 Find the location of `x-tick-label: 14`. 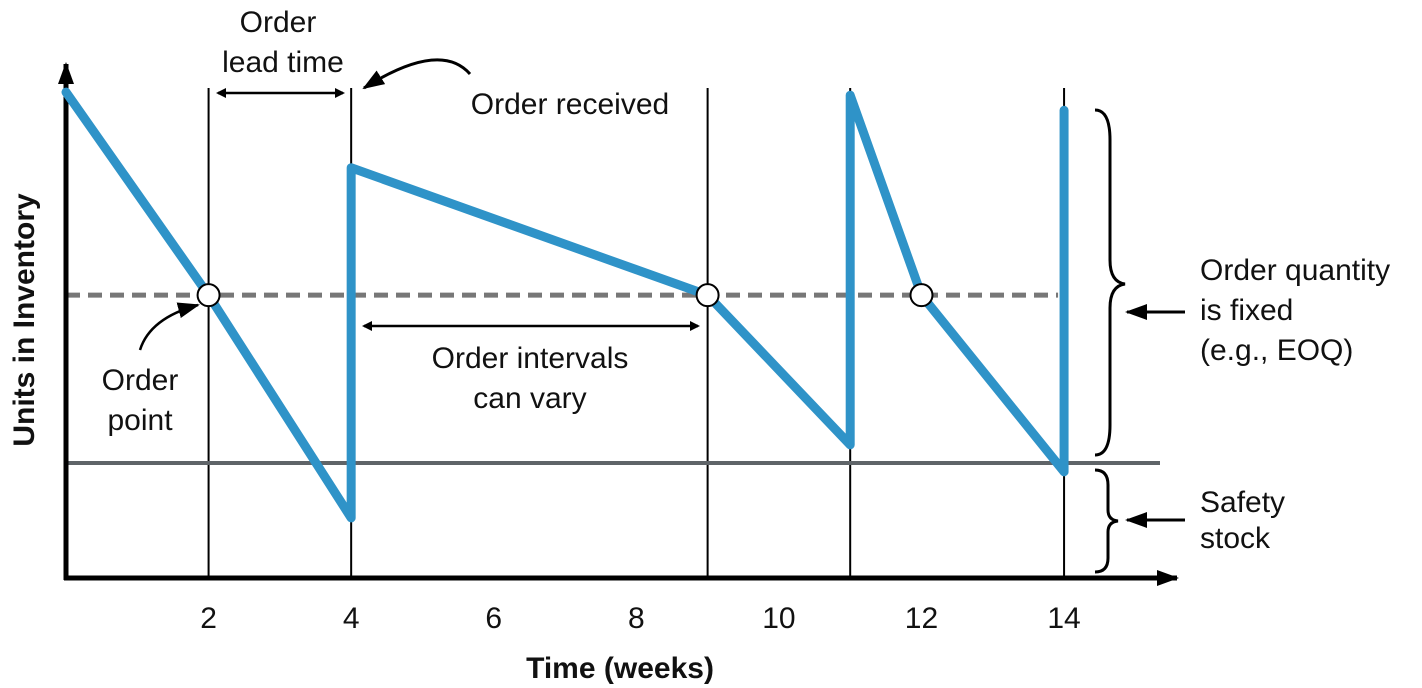

x-tick-label: 14 is located at coordinates (1063, 618).